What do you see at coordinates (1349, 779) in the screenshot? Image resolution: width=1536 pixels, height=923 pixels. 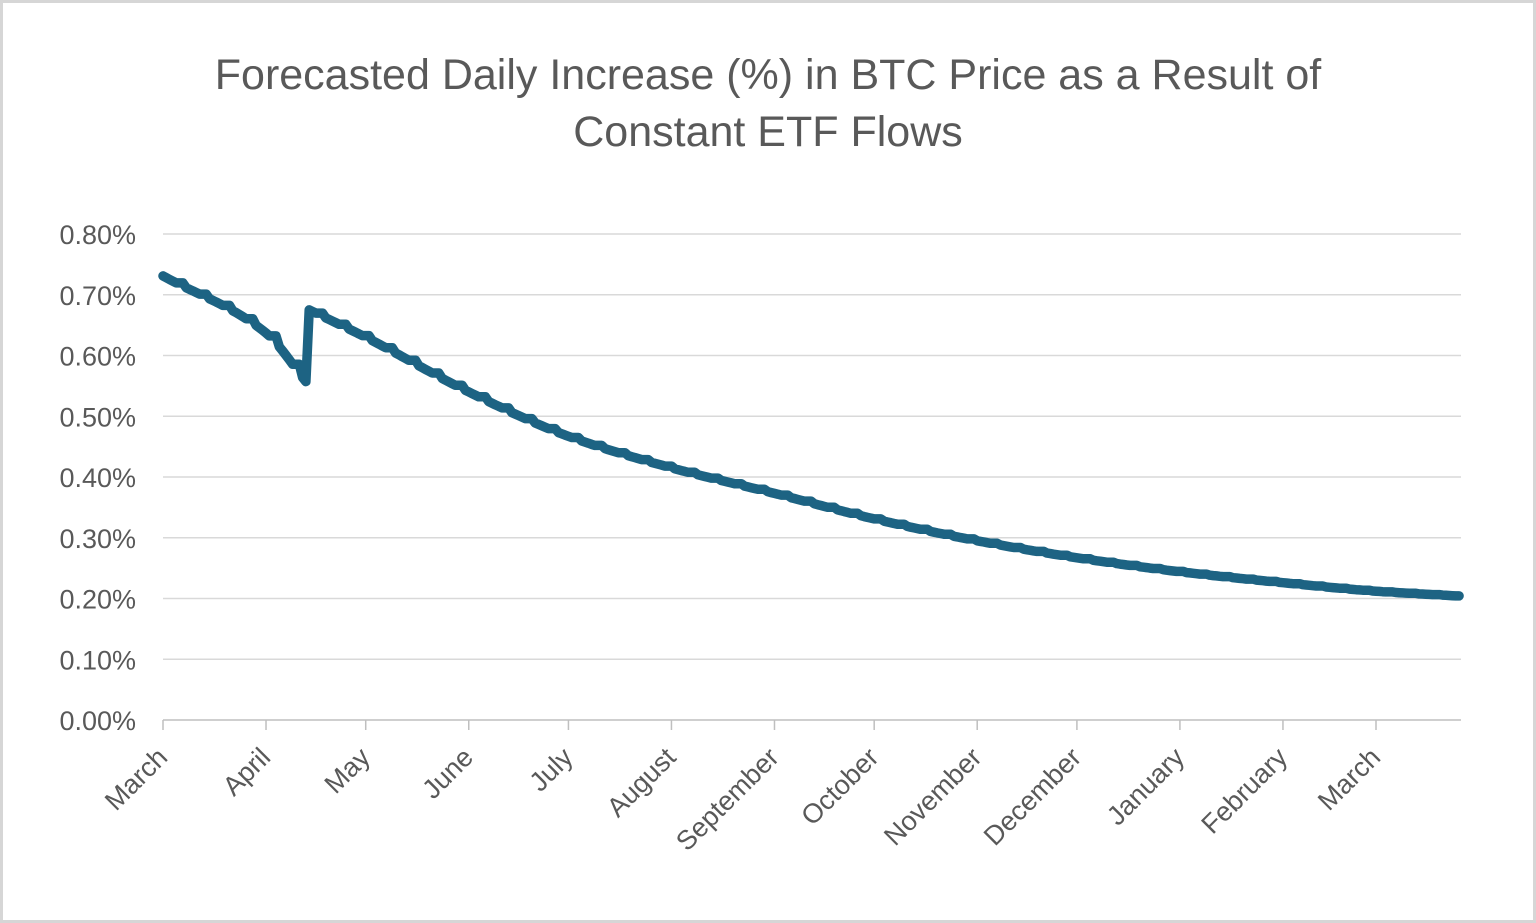 I see `x-axis-label-march-12: March` at bounding box center [1349, 779].